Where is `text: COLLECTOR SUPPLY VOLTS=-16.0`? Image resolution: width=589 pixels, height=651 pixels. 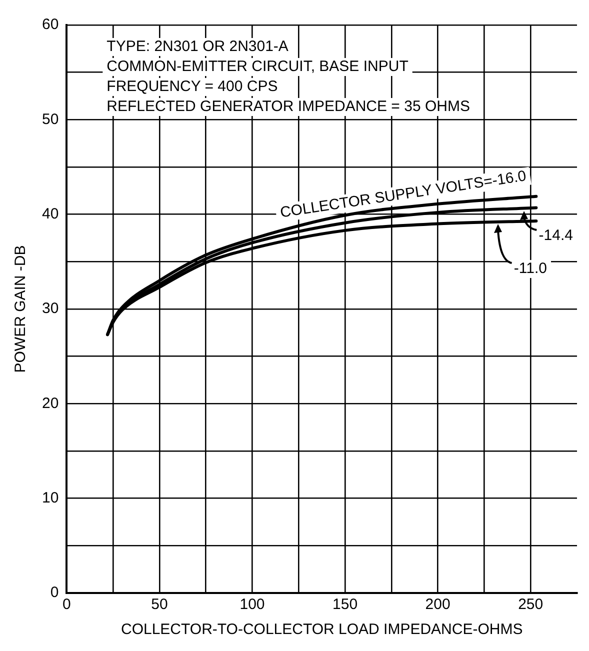 text: COLLECTOR SUPPLY VOLTS=-16.0 is located at coordinates (403, 195).